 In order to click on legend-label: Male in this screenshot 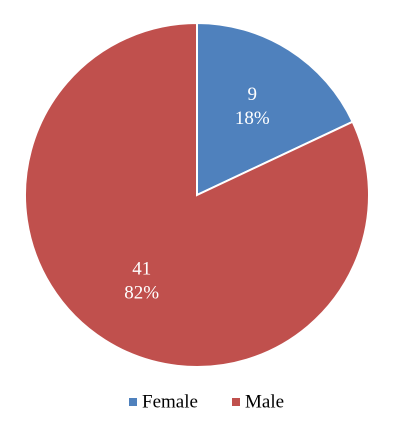, I will do `click(264, 401)`.